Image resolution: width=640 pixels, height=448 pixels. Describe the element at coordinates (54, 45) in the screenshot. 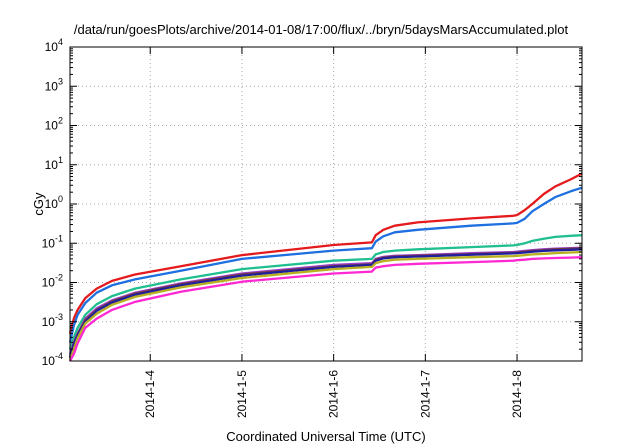

I see `y-tick-label: 10⁴` at that location.